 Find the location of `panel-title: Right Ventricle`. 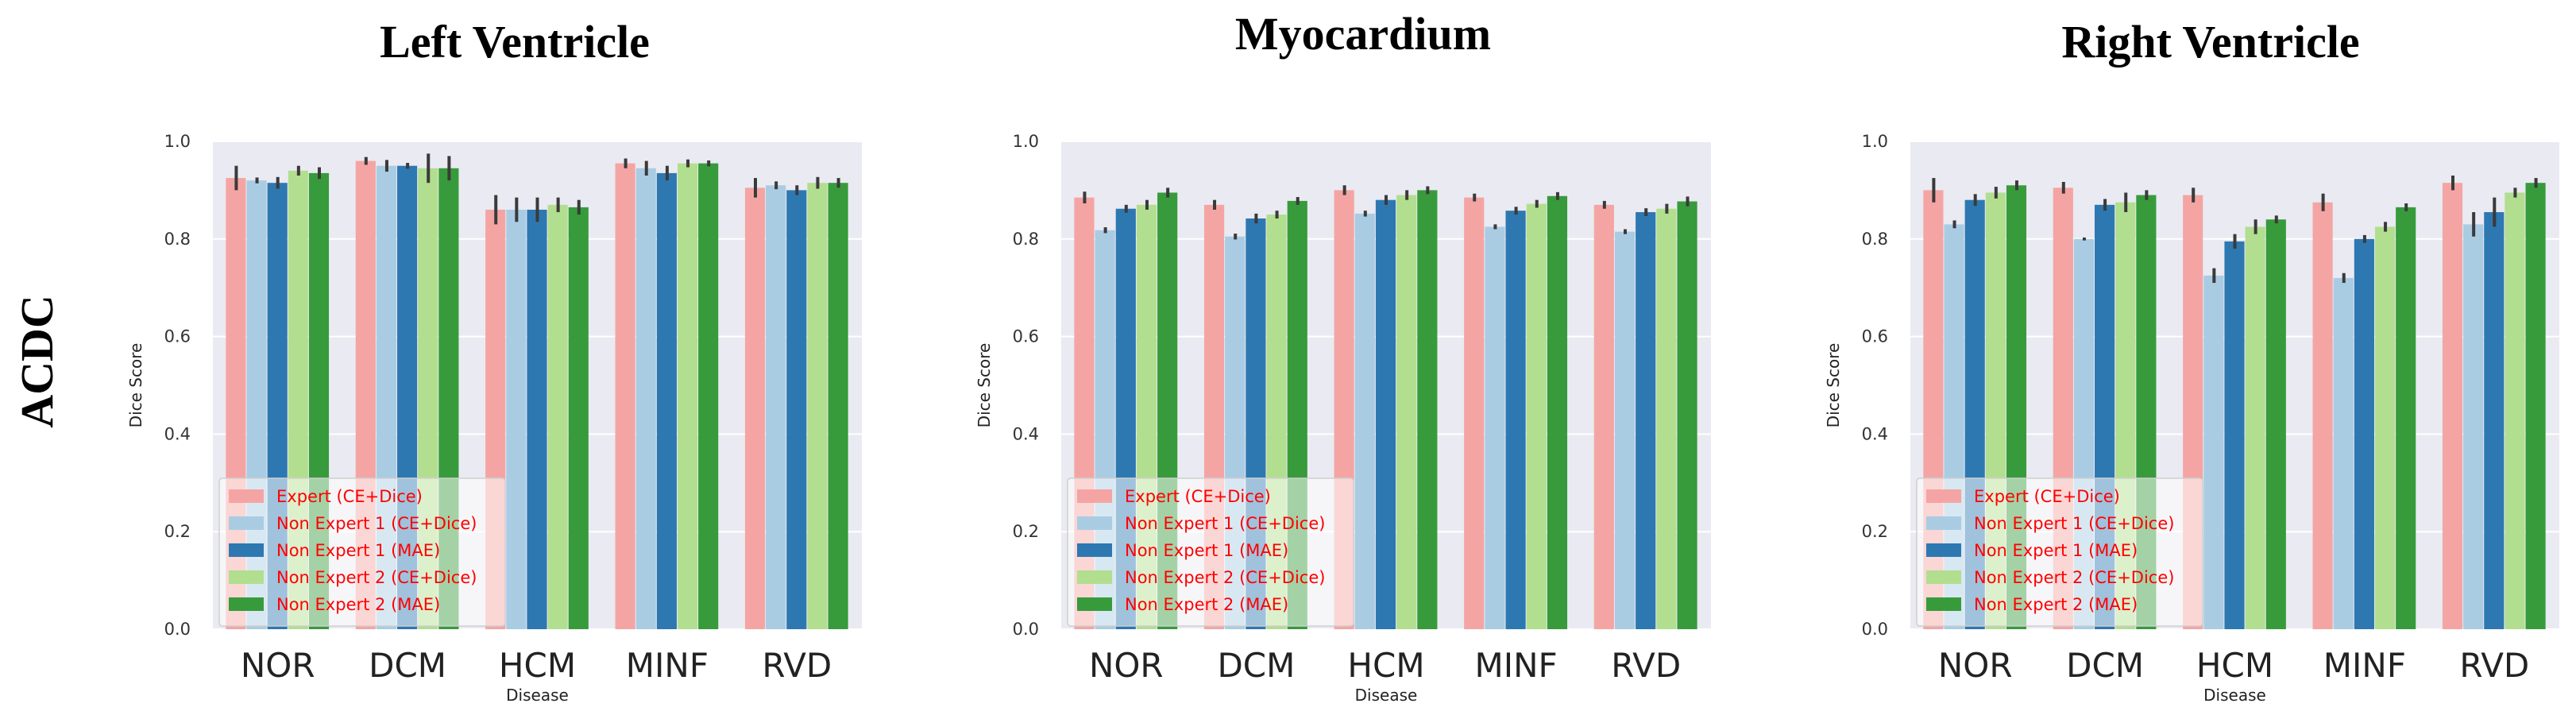

panel-title: Right Ventricle is located at coordinates (2210, 42).